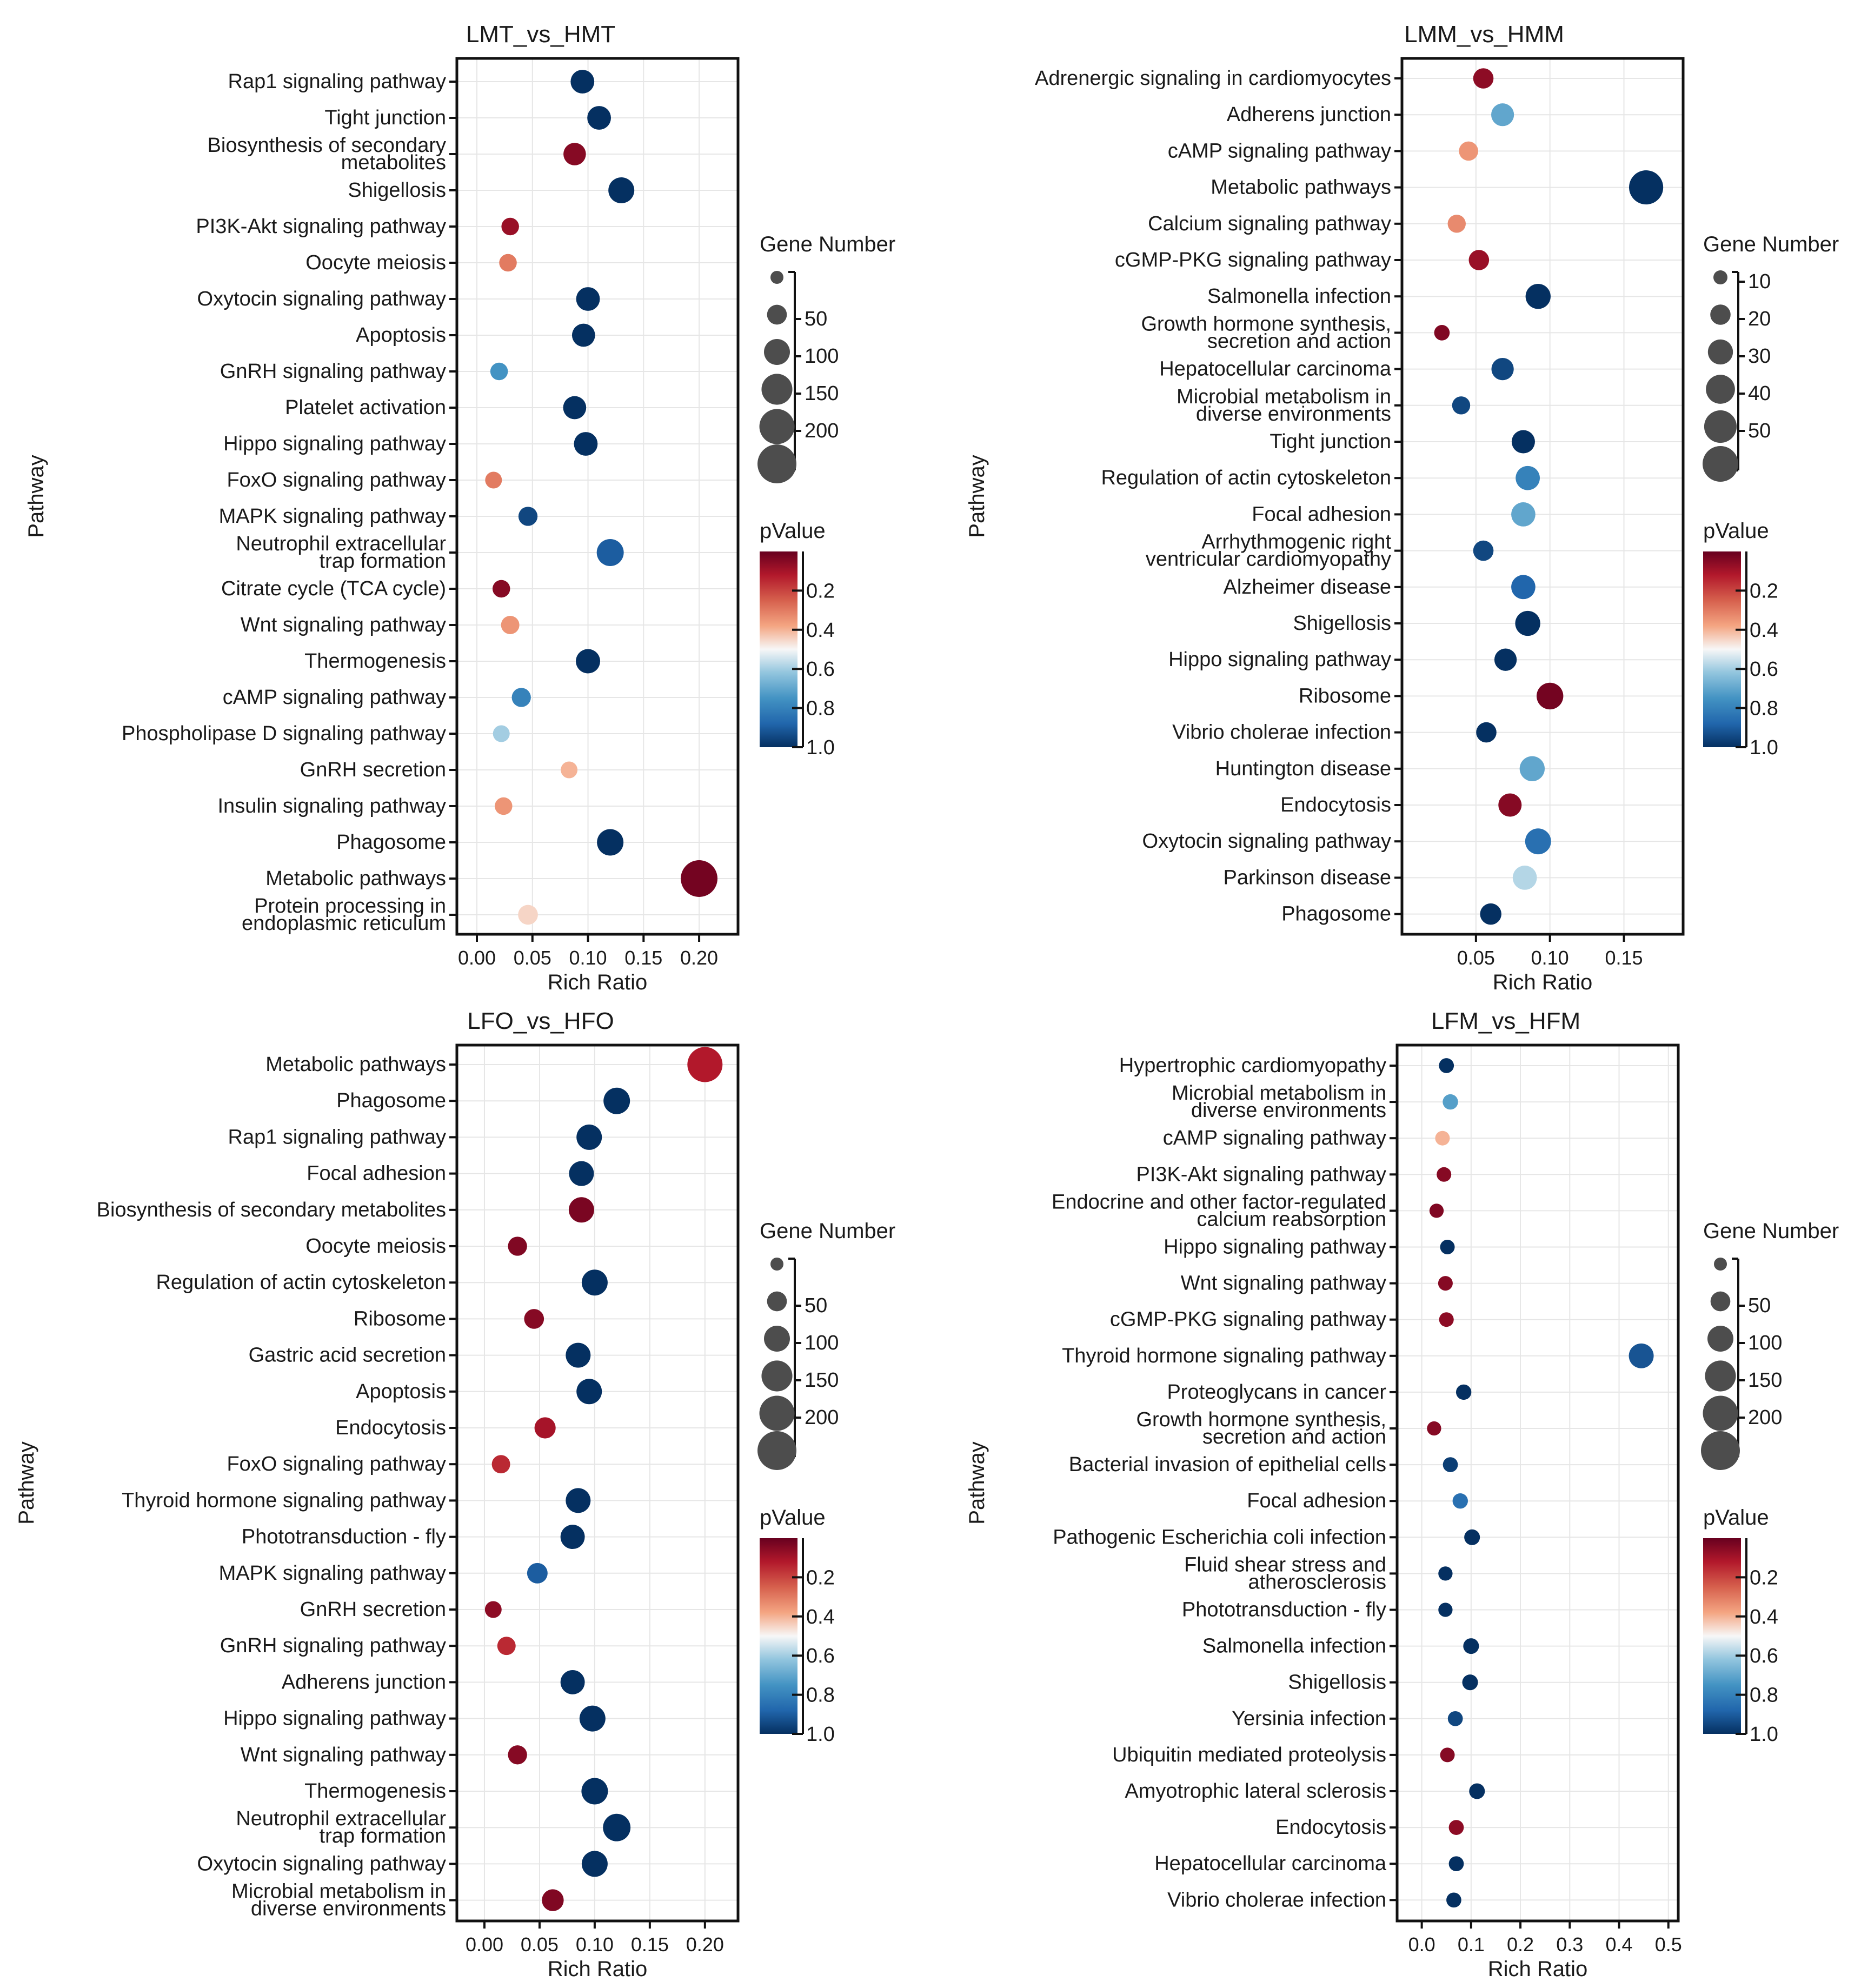  What do you see at coordinates (385, 118) in the screenshot?
I see `pathway-label: Tight junction` at bounding box center [385, 118].